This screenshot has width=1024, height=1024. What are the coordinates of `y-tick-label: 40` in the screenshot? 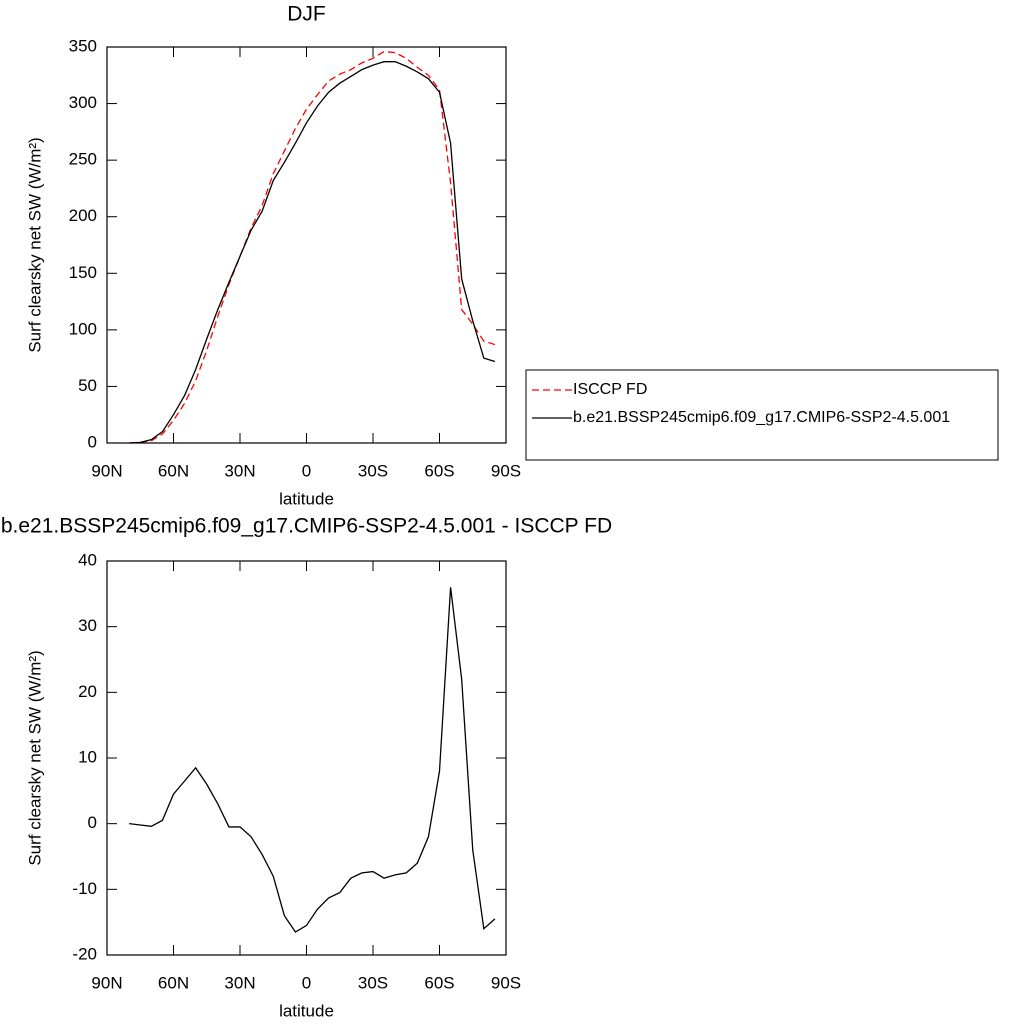 It's located at (87, 559).